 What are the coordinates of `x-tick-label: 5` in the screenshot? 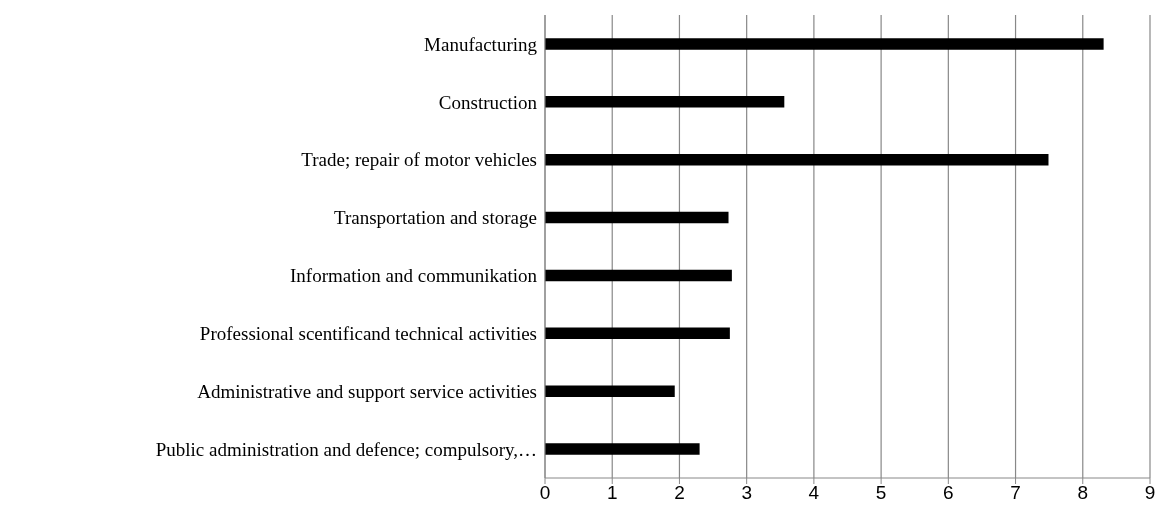 It's located at (881, 493).